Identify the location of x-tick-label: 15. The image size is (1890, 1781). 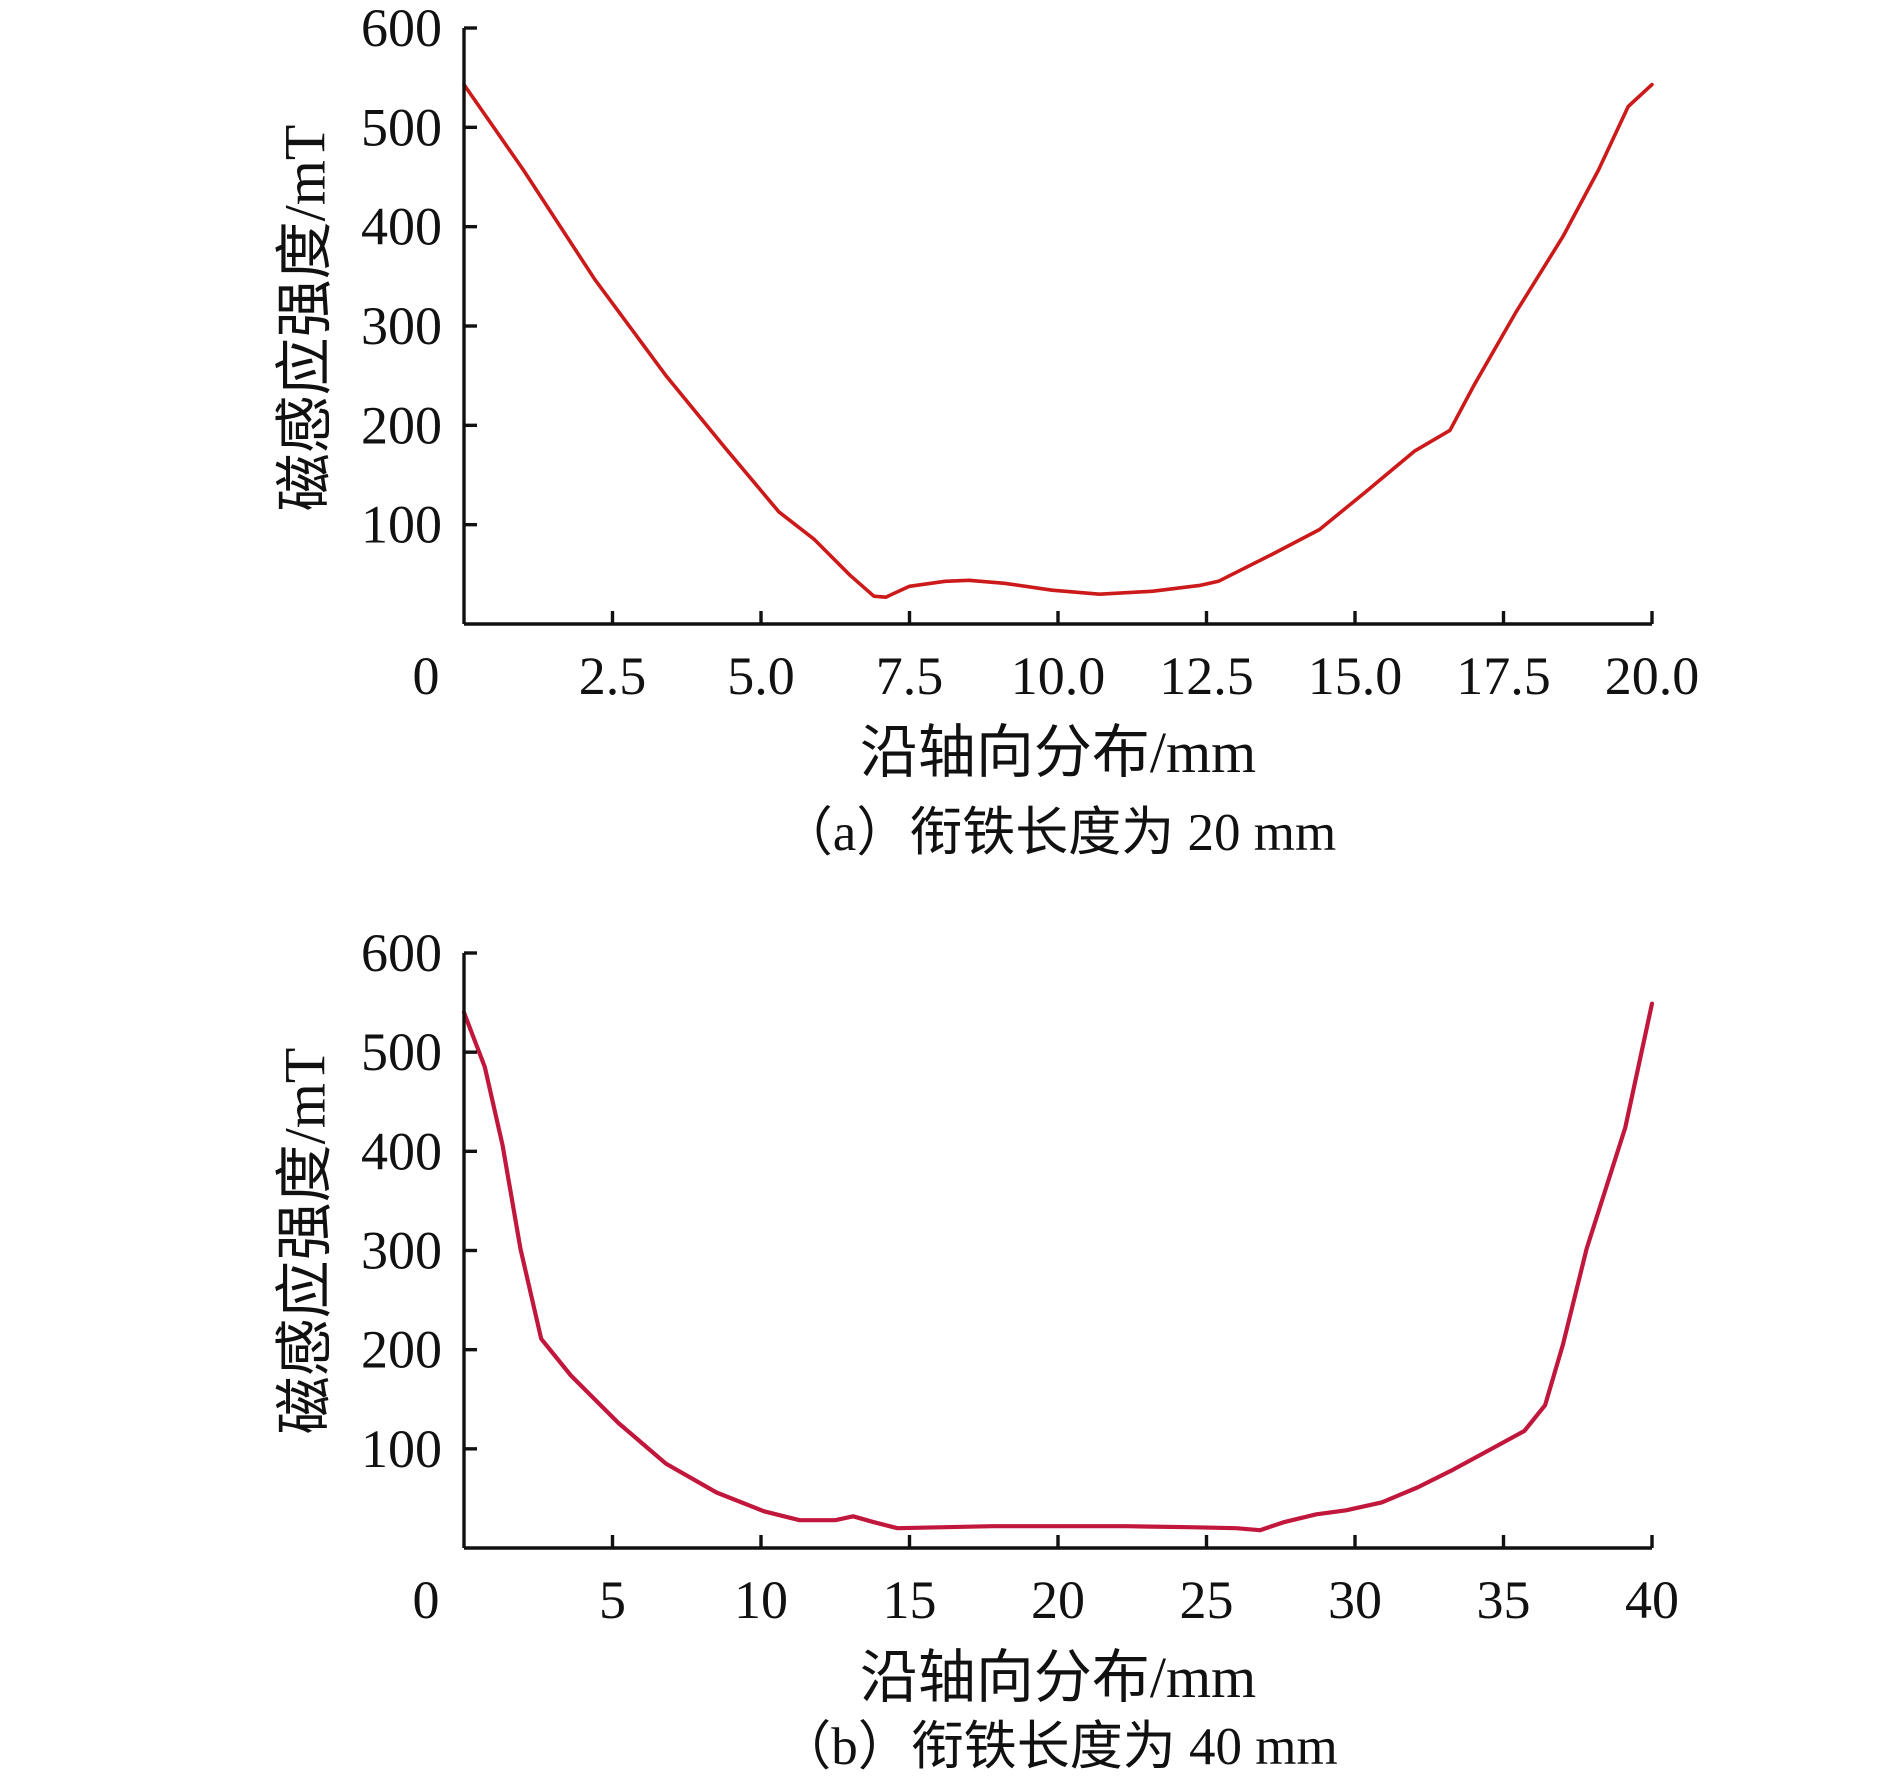
(910, 1600).